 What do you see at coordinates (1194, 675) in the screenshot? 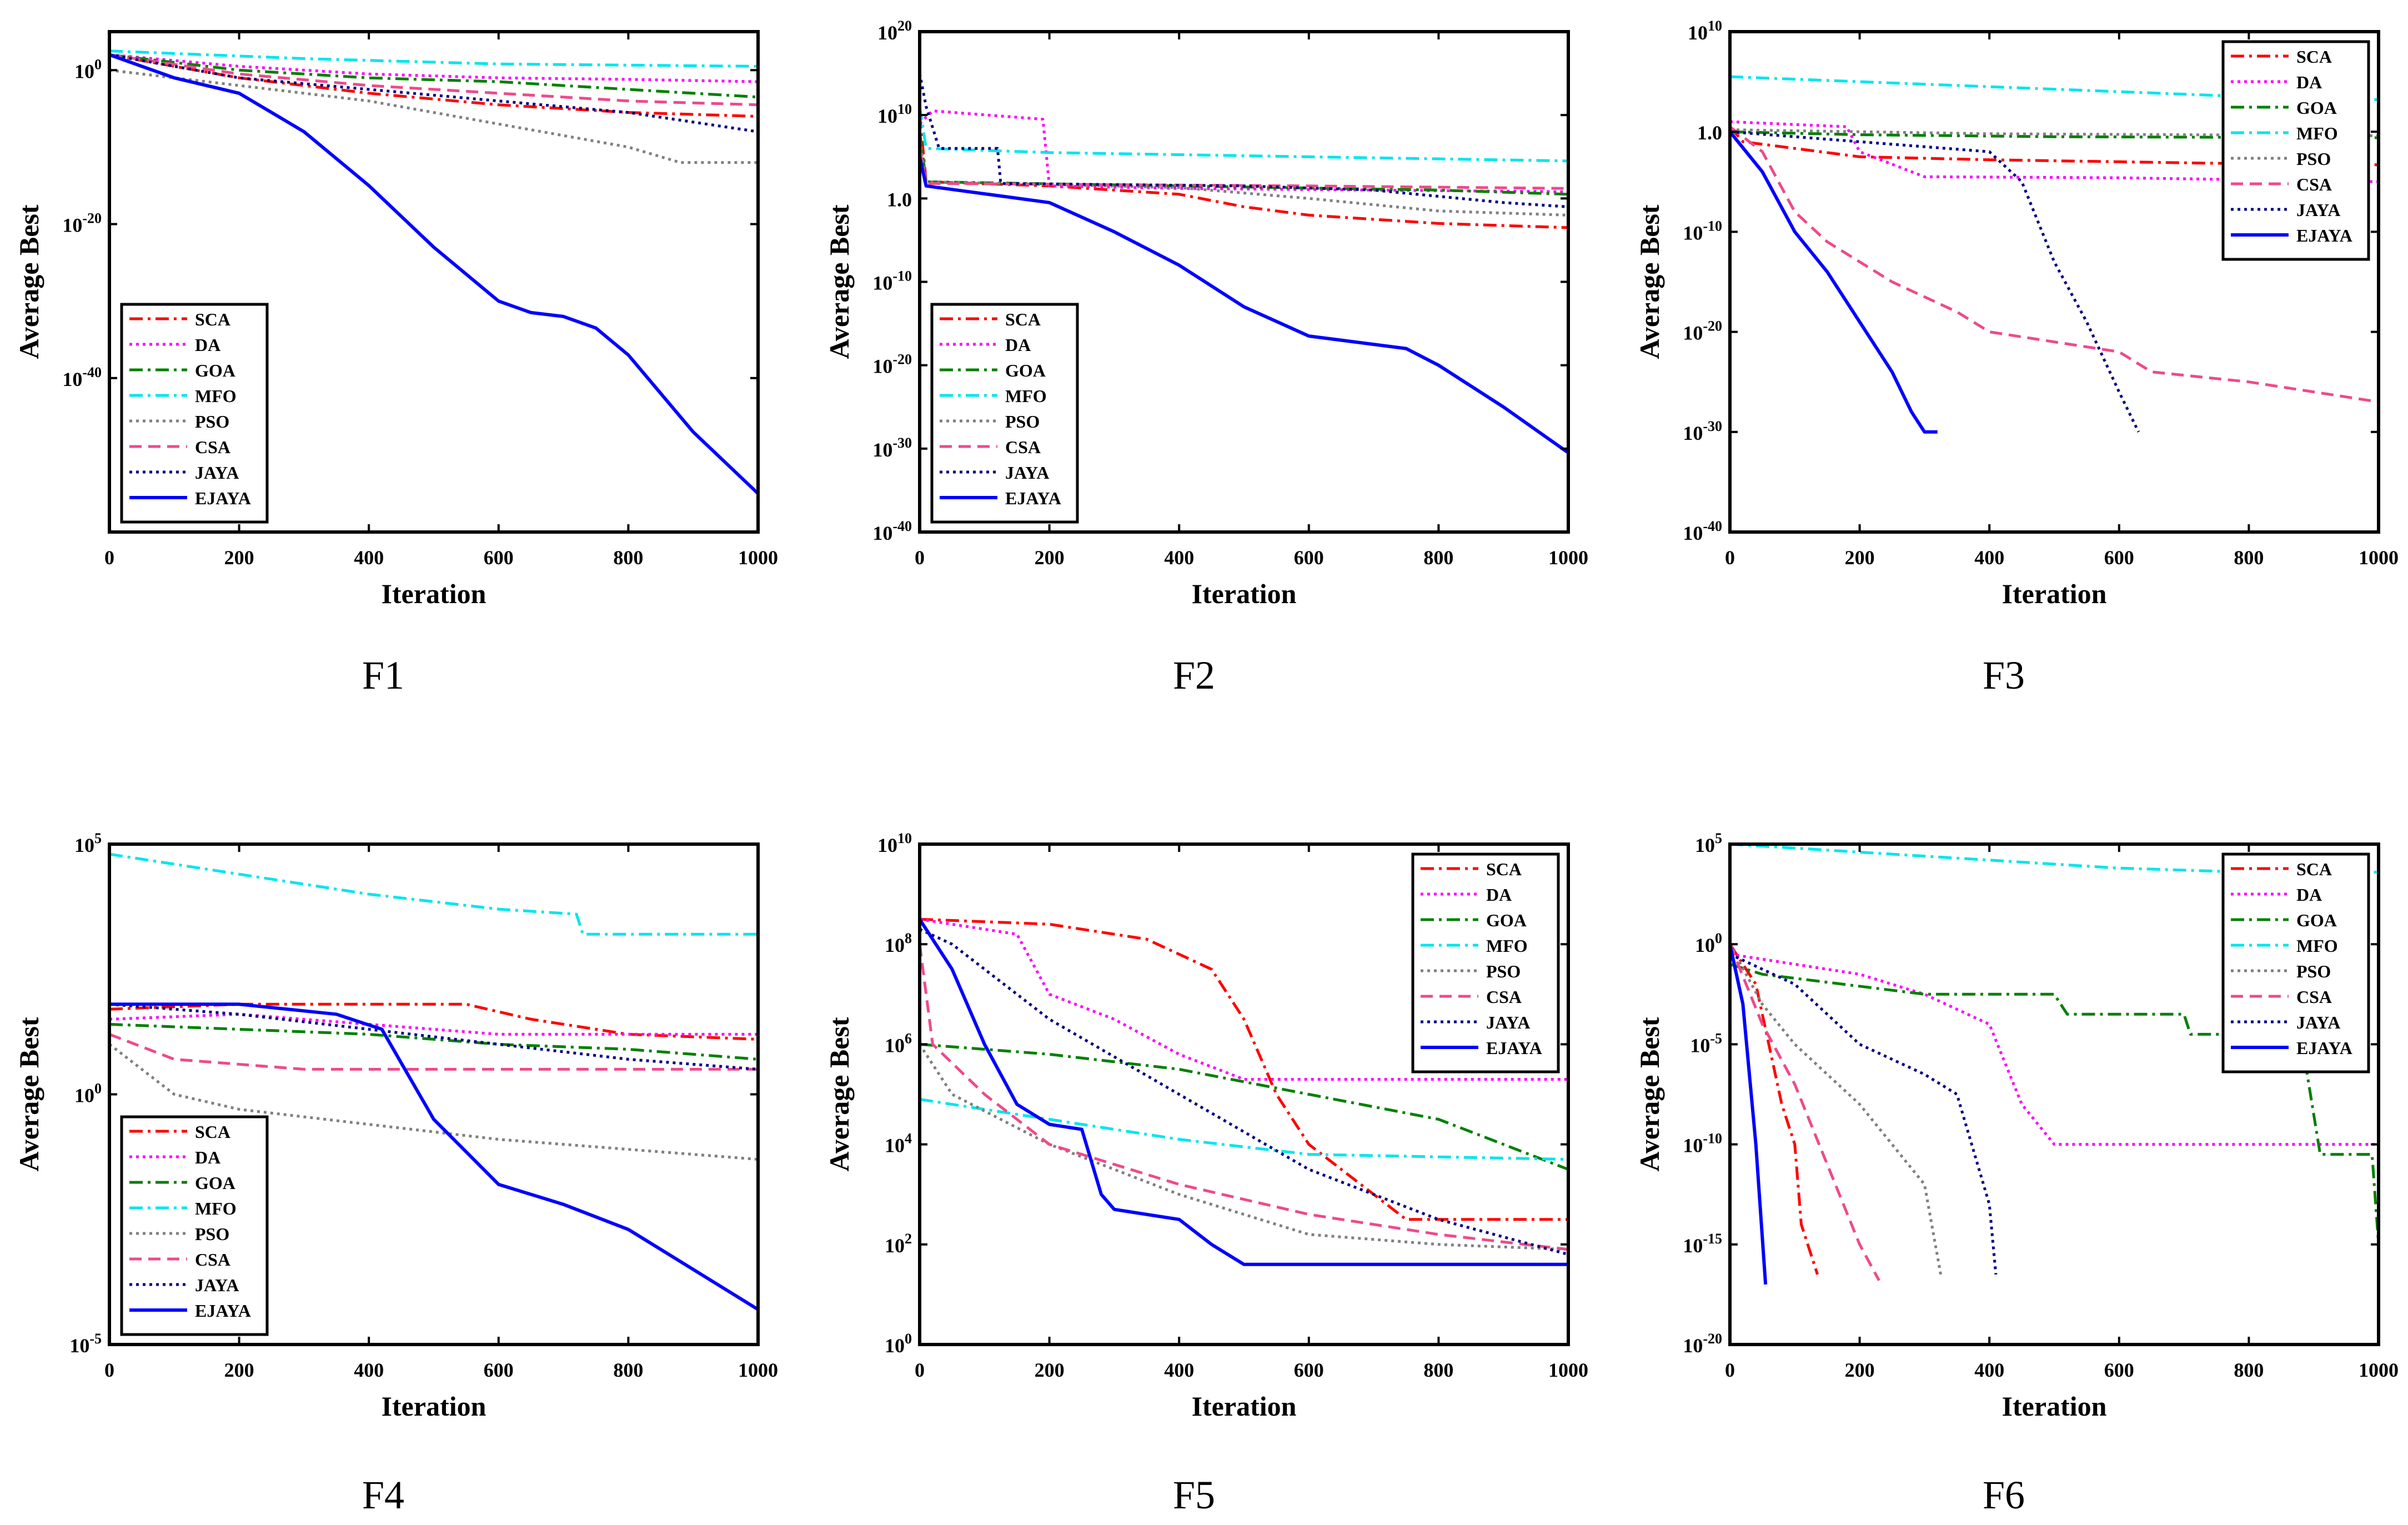
I see `panel-caption-f2: F2` at bounding box center [1194, 675].